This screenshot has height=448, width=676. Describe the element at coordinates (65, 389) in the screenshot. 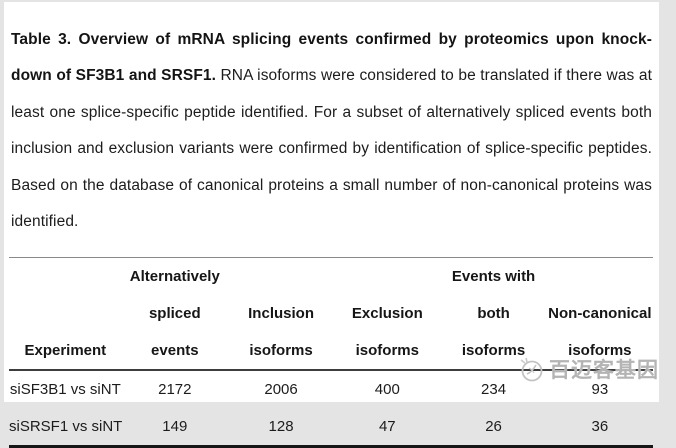

I see `experiment-cell: siSF3B1 vs siNT` at that location.